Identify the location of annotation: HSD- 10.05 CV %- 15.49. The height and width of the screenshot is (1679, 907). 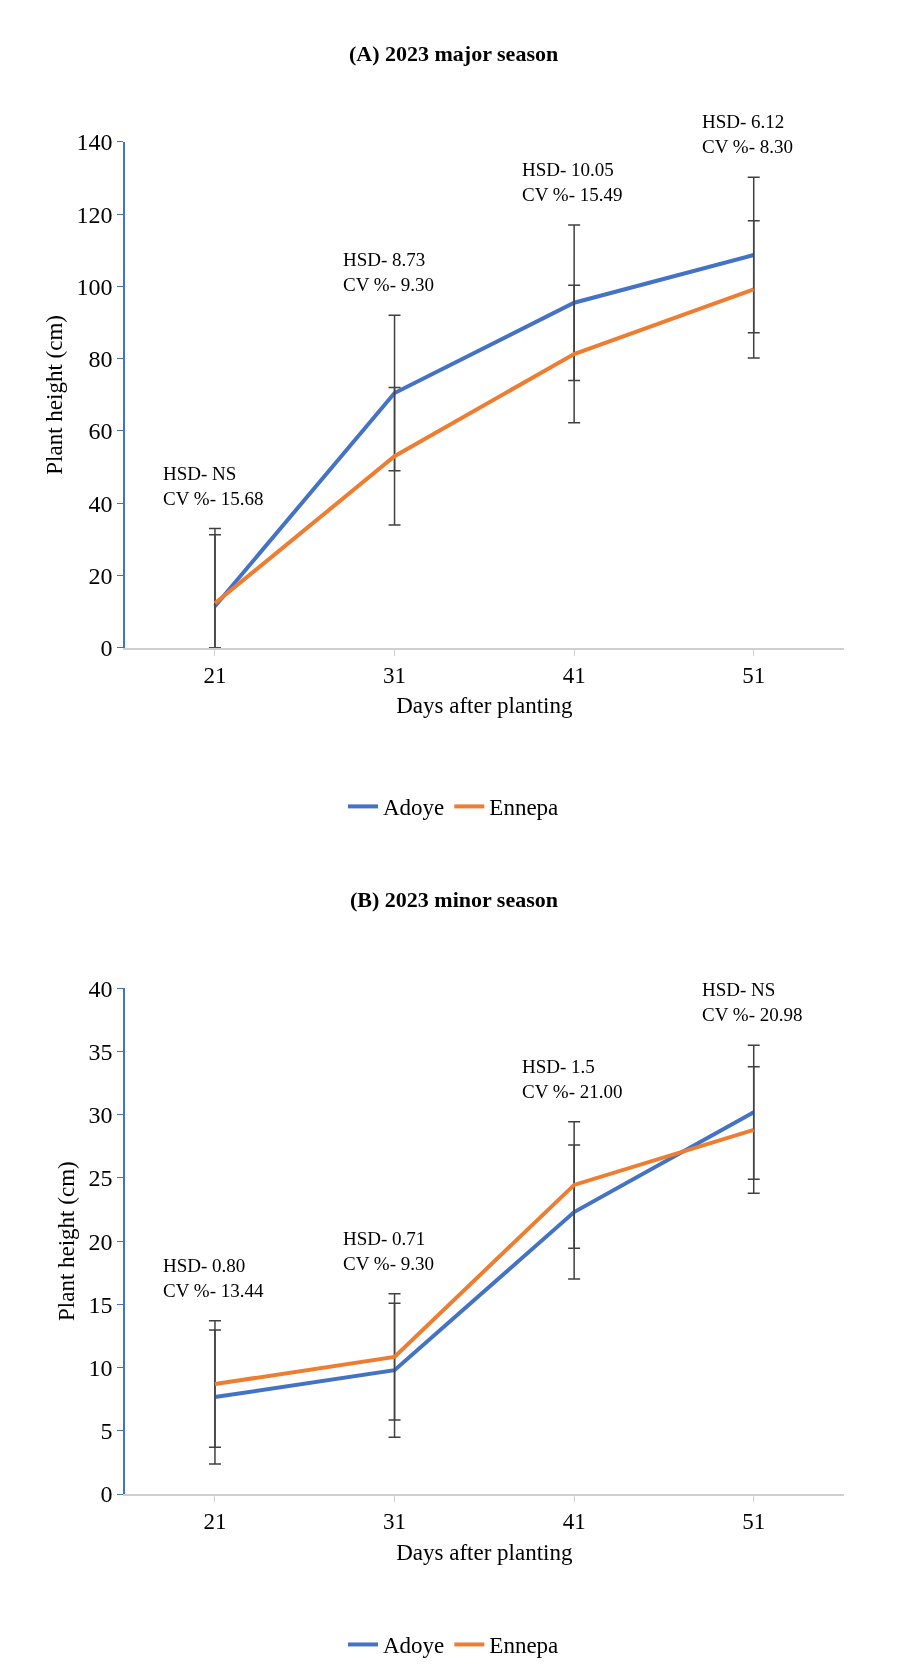
(572, 182).